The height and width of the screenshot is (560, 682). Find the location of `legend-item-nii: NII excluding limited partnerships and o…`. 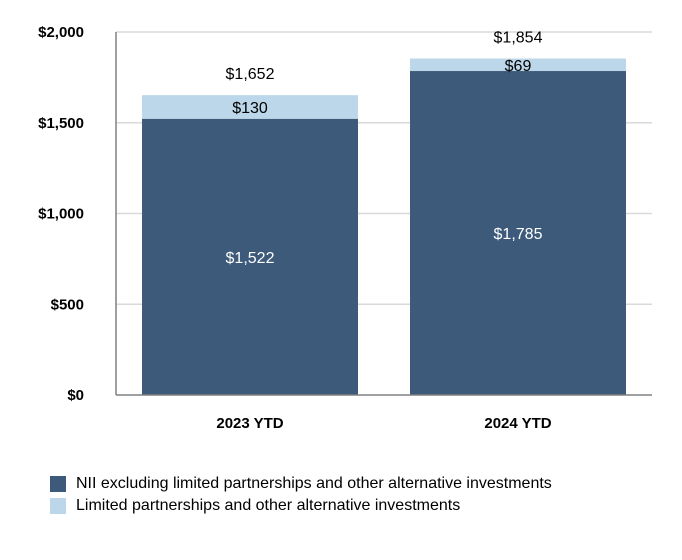

legend-item-nii: NII excluding limited partnerships and o… is located at coordinates (301, 484).